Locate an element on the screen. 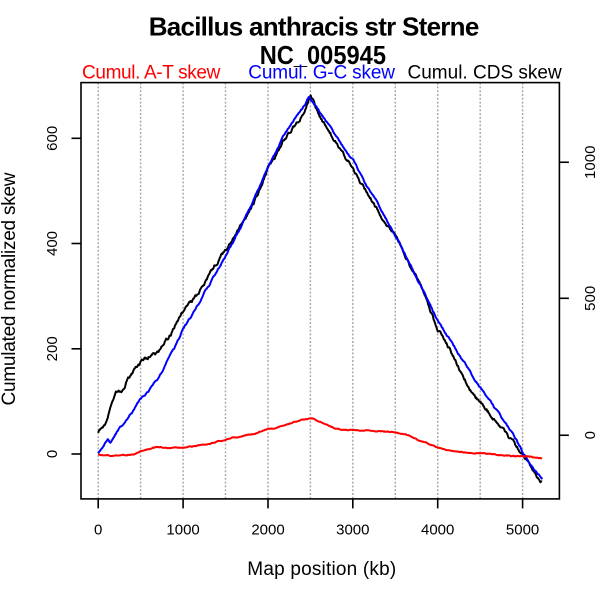  svg-text: NC_005945 is located at coordinates (323, 55).